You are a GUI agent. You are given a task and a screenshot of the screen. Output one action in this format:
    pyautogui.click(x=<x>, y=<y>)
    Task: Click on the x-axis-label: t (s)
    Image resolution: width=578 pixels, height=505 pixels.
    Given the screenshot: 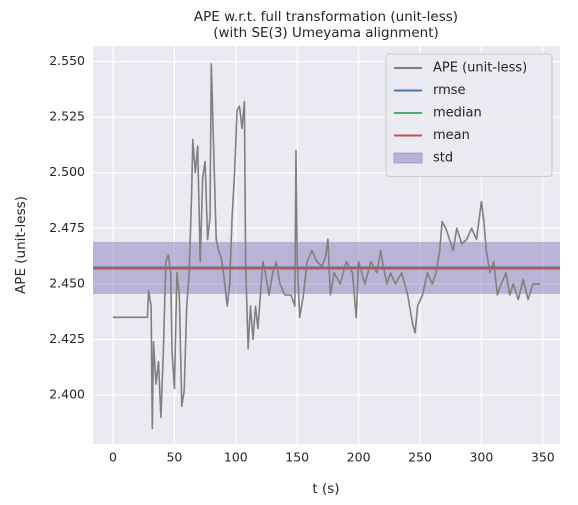 What is the action you would take?
    pyautogui.click(x=325, y=489)
    